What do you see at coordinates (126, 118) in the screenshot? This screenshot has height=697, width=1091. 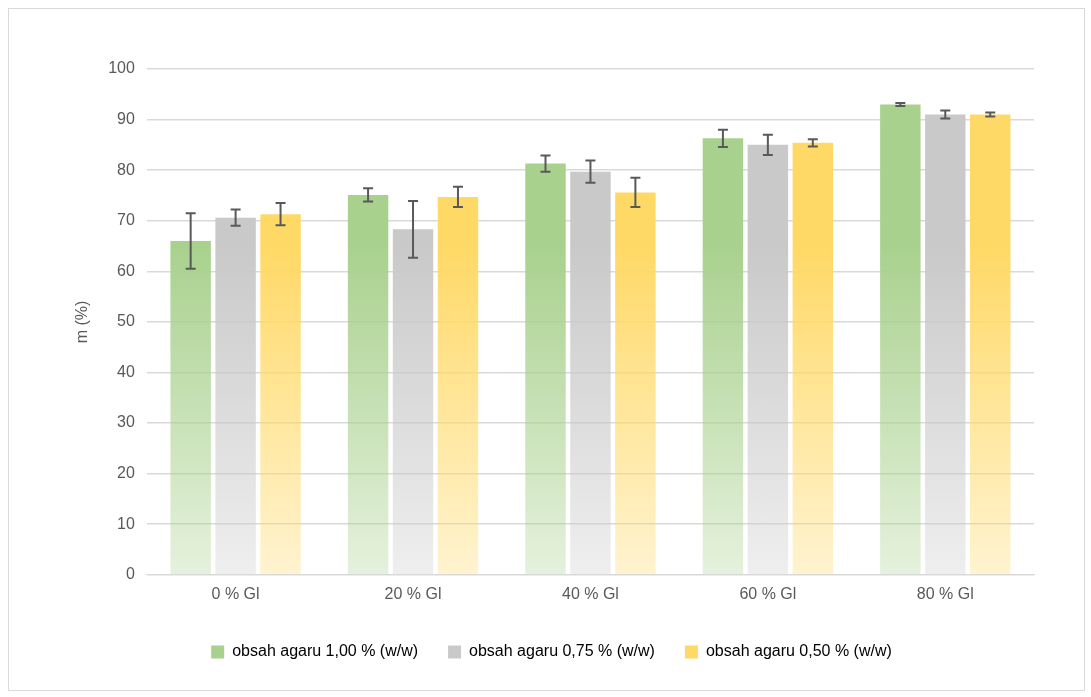 I see `y-tick-label: 90` at bounding box center [126, 118].